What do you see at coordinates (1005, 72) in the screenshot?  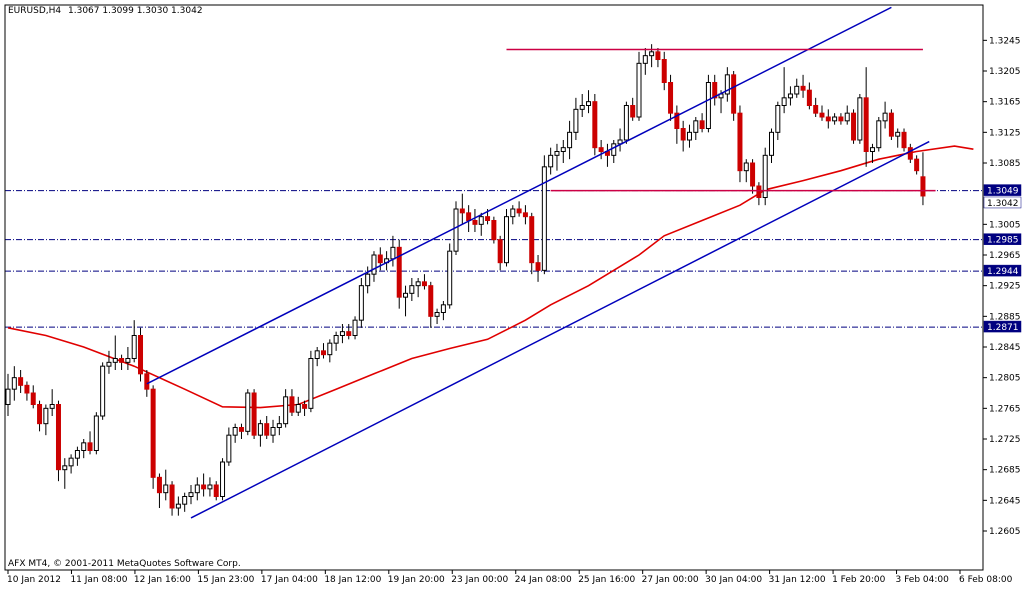 I see `y-tick-label: 1.3205` at bounding box center [1005, 72].